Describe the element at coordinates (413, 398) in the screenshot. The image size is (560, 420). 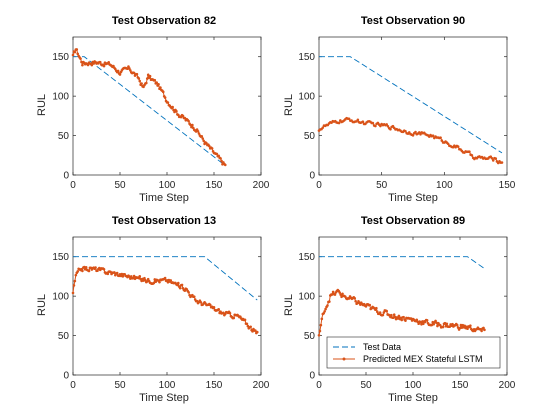
I see `panel-4-xlabel: Time Step` at that location.